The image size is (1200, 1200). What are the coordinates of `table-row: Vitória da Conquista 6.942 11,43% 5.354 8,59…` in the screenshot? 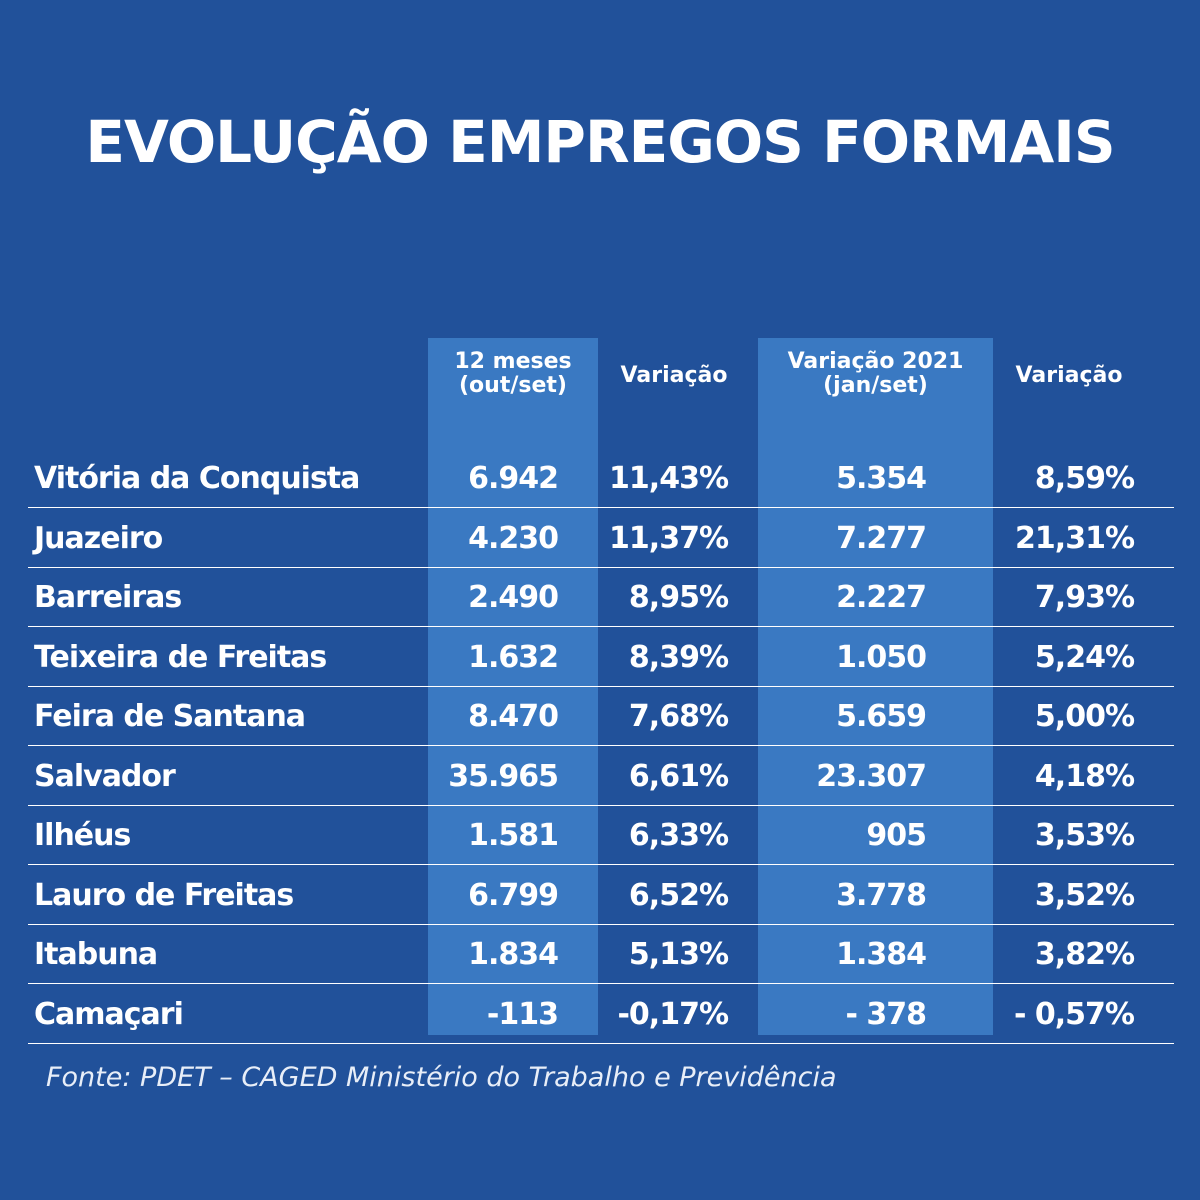 It's located at (601, 479).